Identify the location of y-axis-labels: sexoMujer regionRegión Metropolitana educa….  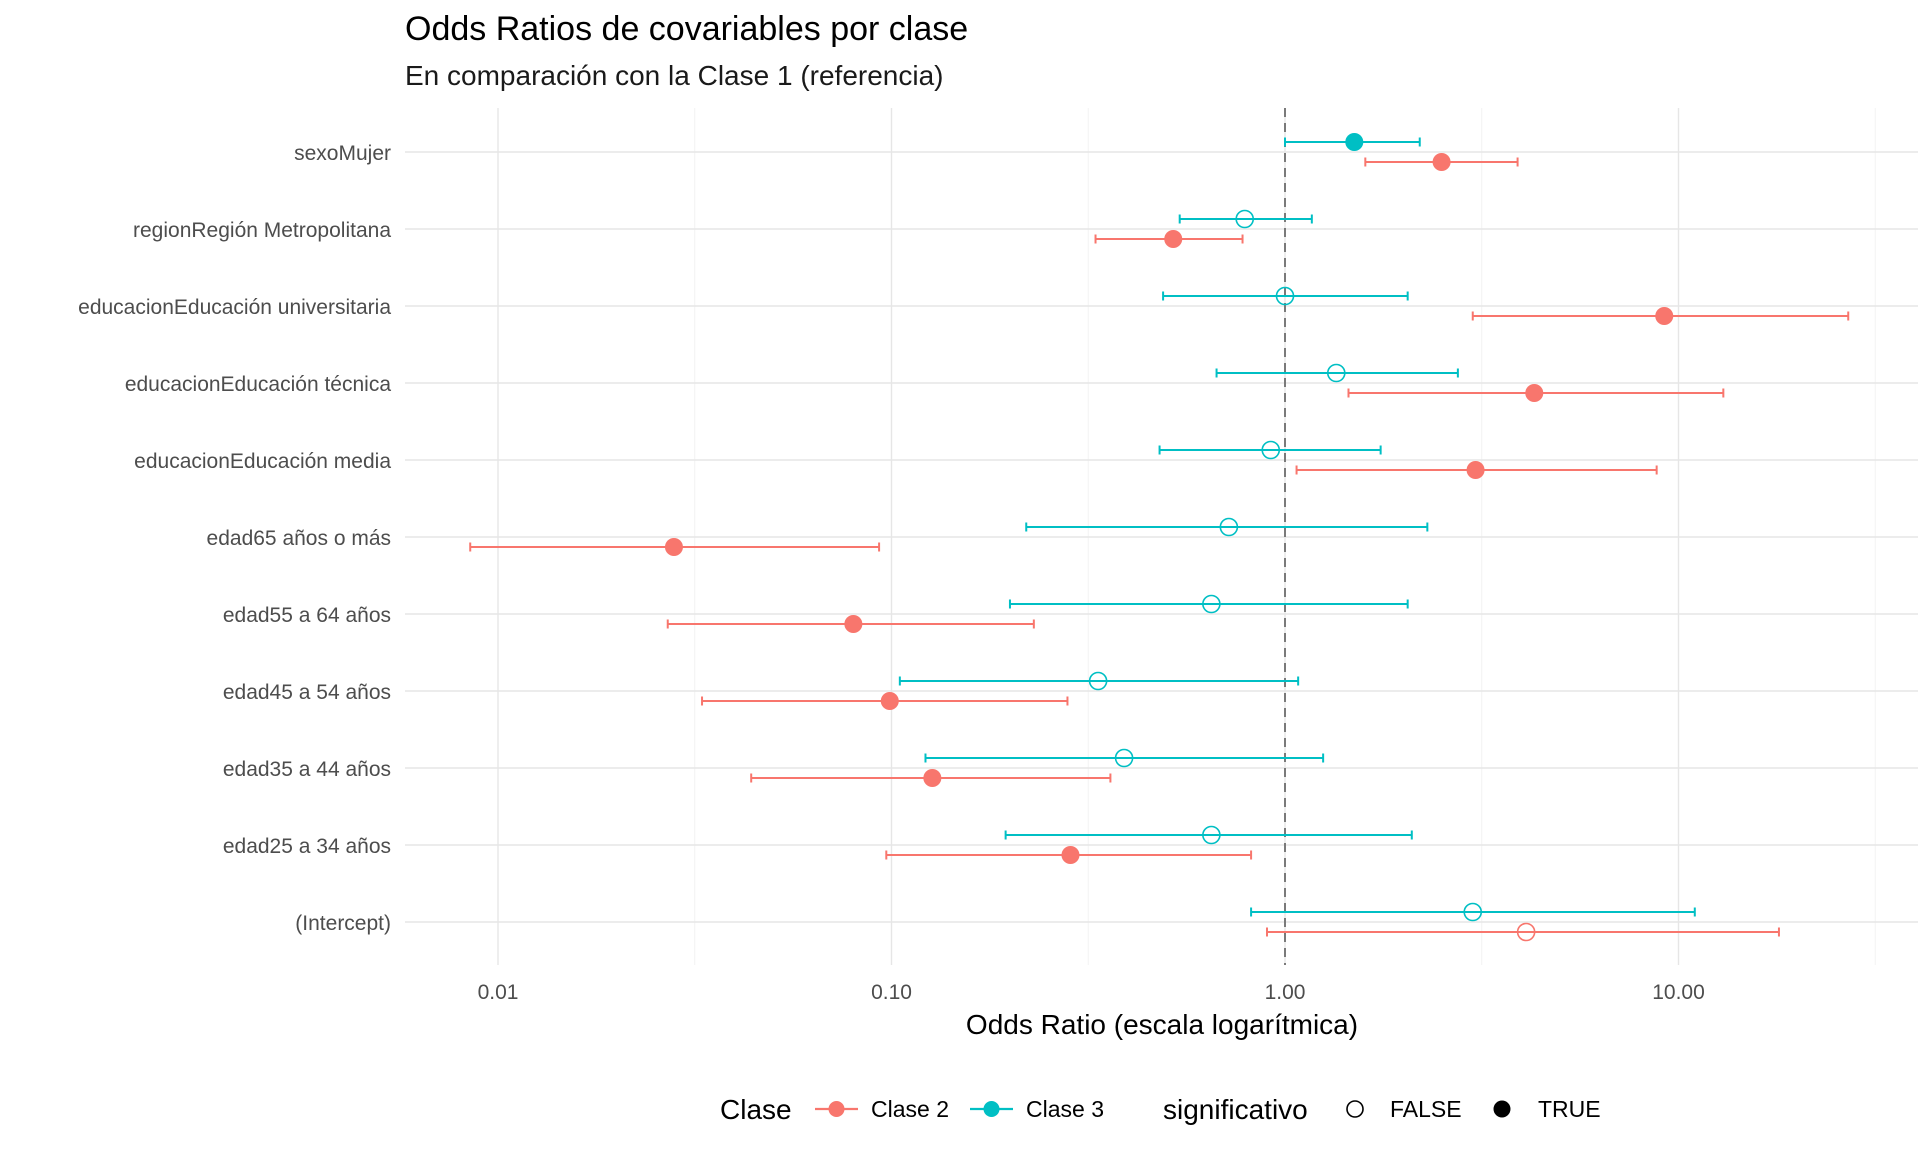
(234, 538).